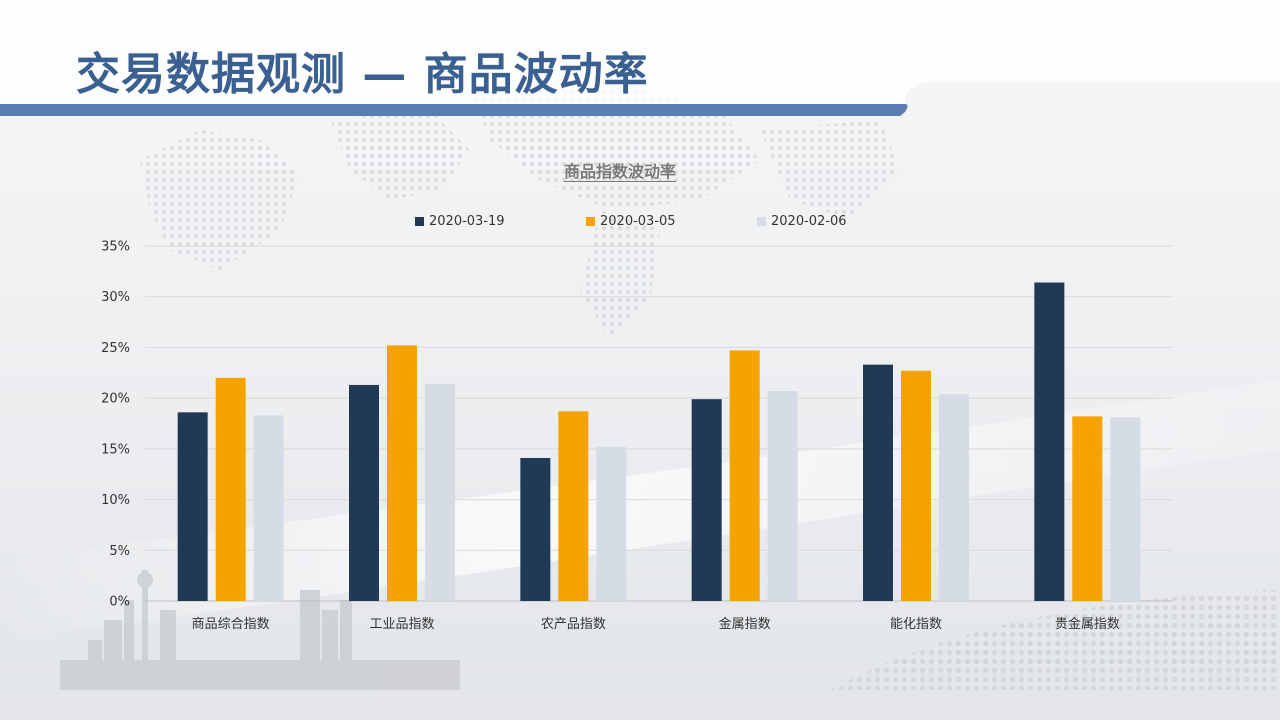  Describe the element at coordinates (115, 247) in the screenshot. I see `y-tick-label: 35%` at that location.